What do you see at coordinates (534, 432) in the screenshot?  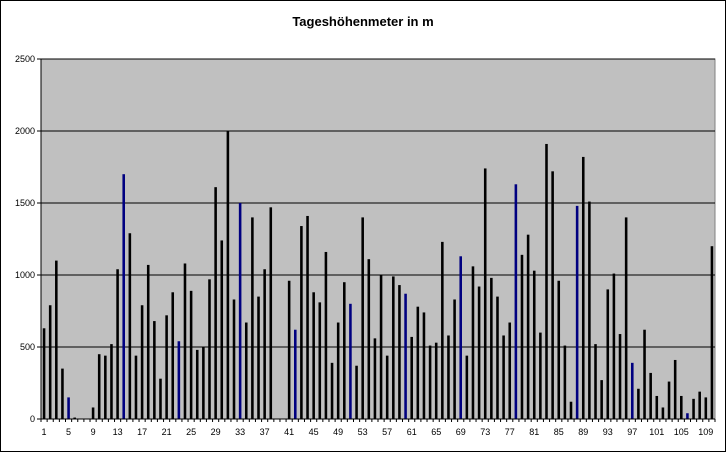 I see `x-tick-label: 81` at bounding box center [534, 432].